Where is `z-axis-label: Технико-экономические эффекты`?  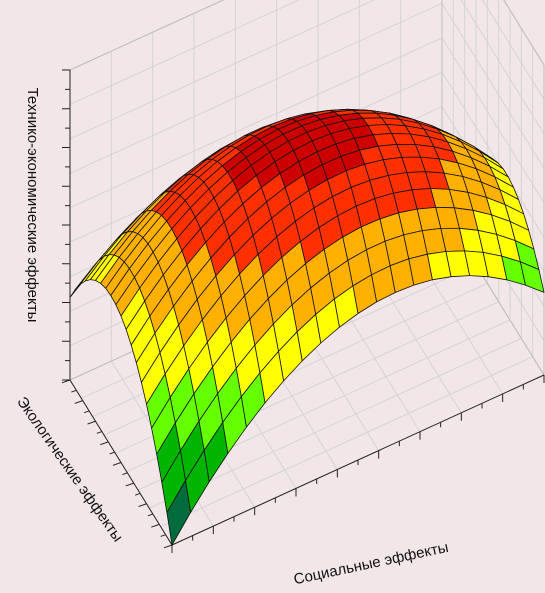 z-axis-label: Технико-экономические эффекты is located at coordinates (32, 205).